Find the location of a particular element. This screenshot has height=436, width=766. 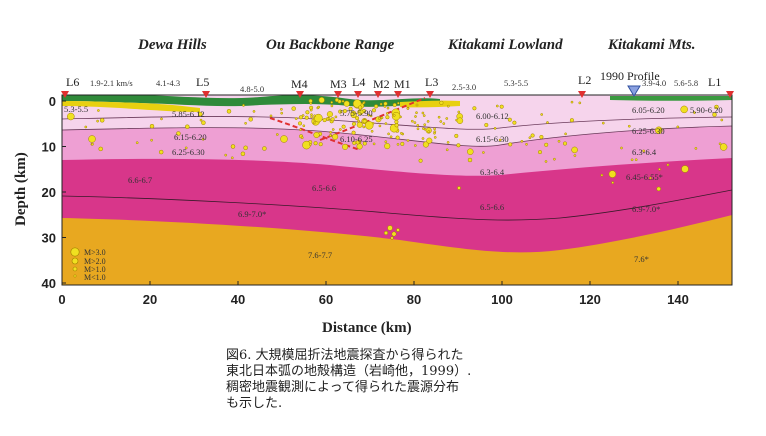

legend-label: M<1.0 is located at coordinates (95, 277).